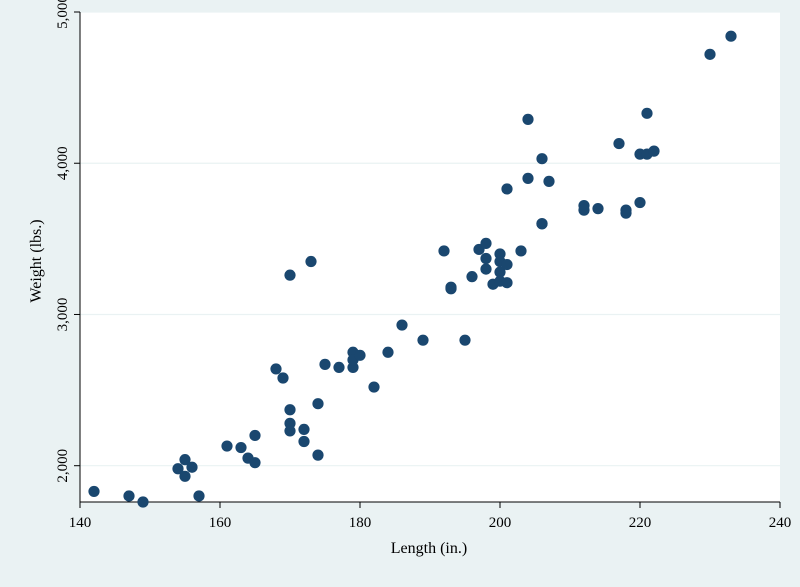 This screenshot has width=800, height=587. I want to click on y-tick-label: 2,000, so click(63, 466).